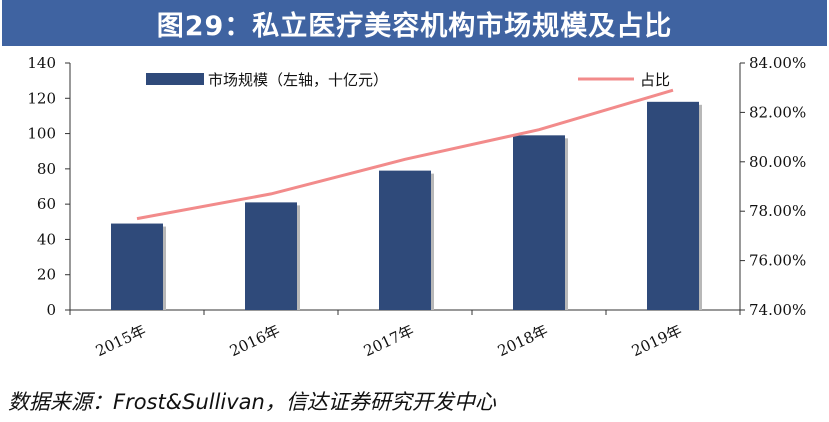 This screenshot has height=422, width=829. I want to click on left-tick-label: 80, so click(46, 169).